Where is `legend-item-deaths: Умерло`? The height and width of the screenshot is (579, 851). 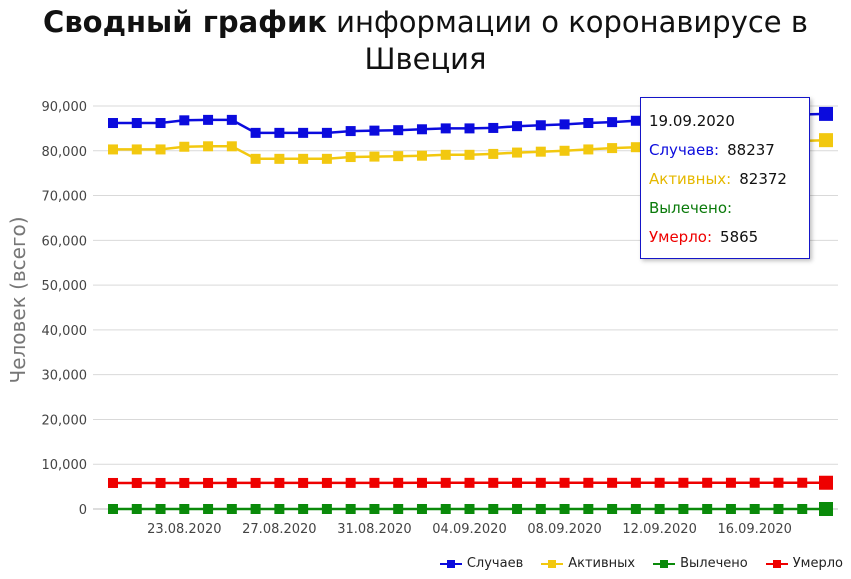
legend-item-deaths: Умерло is located at coordinates (804, 563).